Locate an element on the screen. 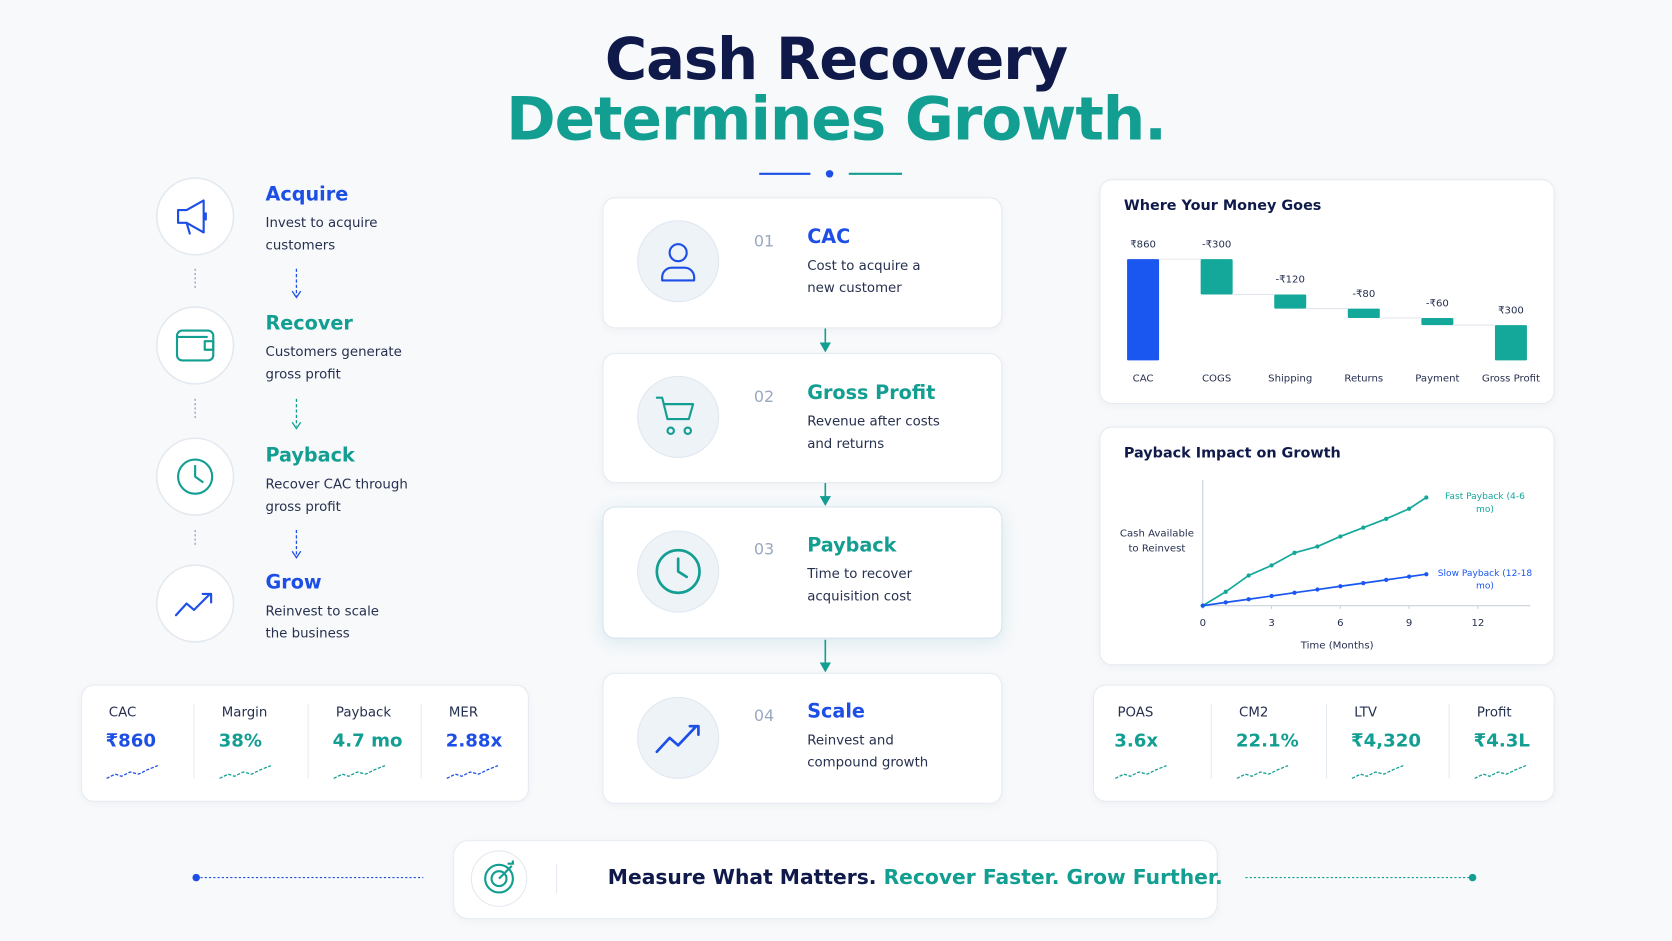  footer-dark: Measure What Matters. is located at coordinates (742, 877).